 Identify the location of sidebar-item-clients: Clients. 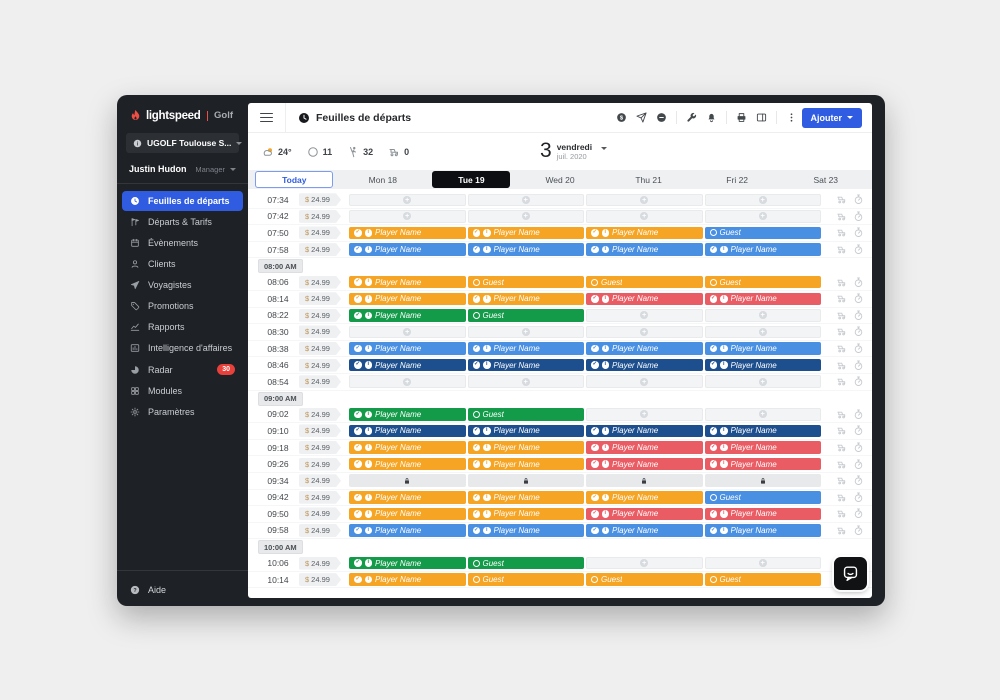
(182, 264).